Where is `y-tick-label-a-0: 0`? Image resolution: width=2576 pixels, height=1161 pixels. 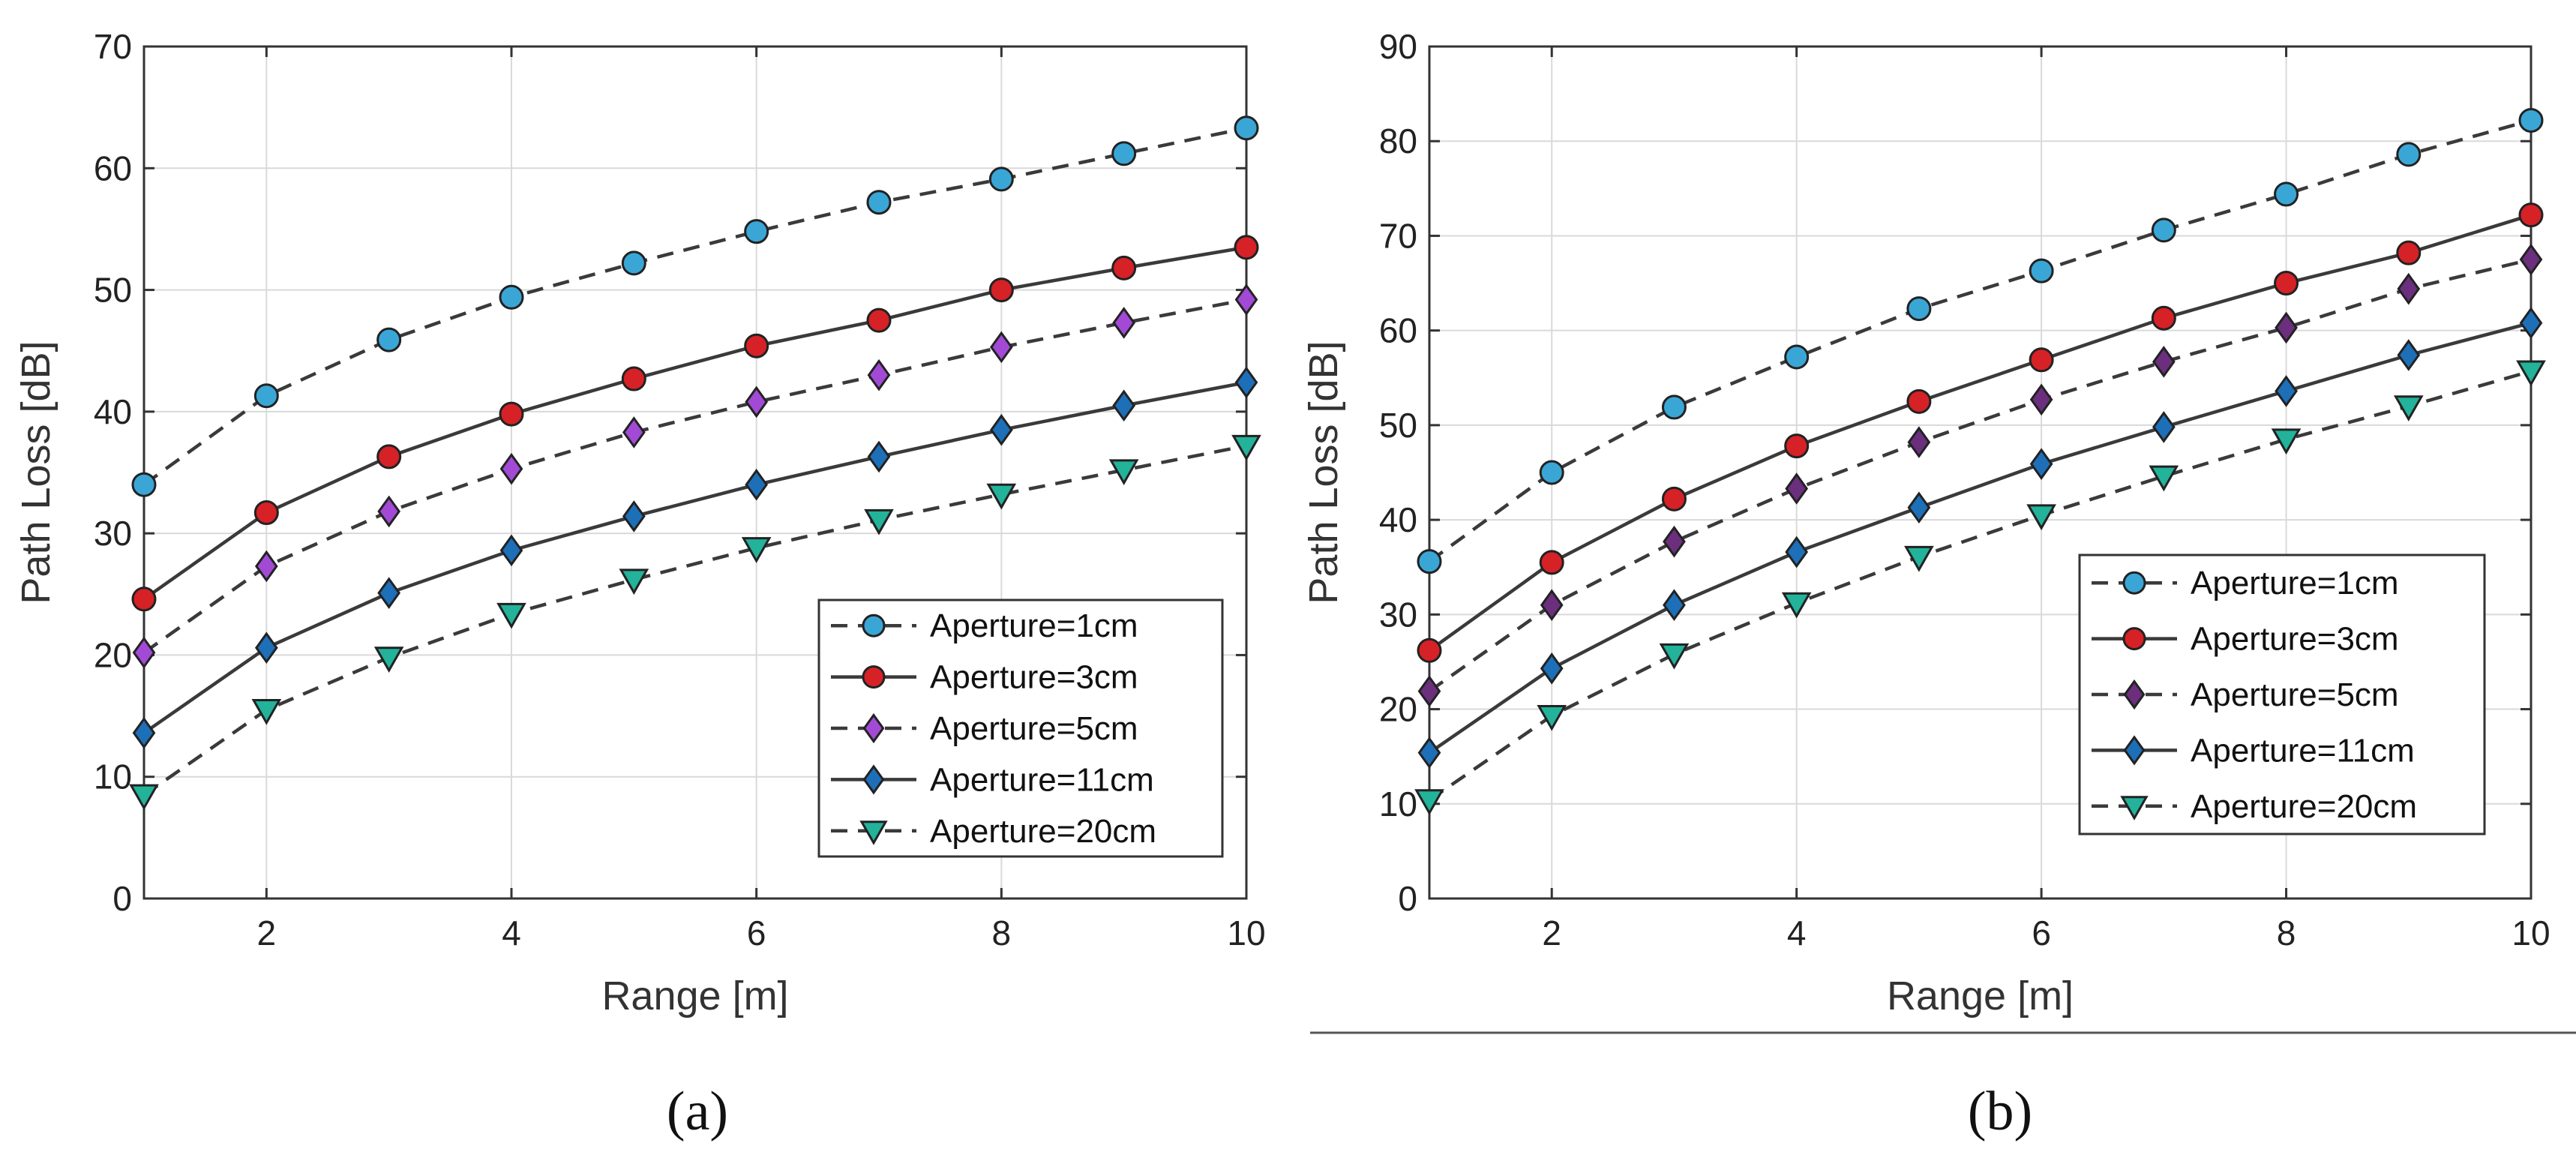 y-tick-label-a-0: 0 is located at coordinates (122, 898).